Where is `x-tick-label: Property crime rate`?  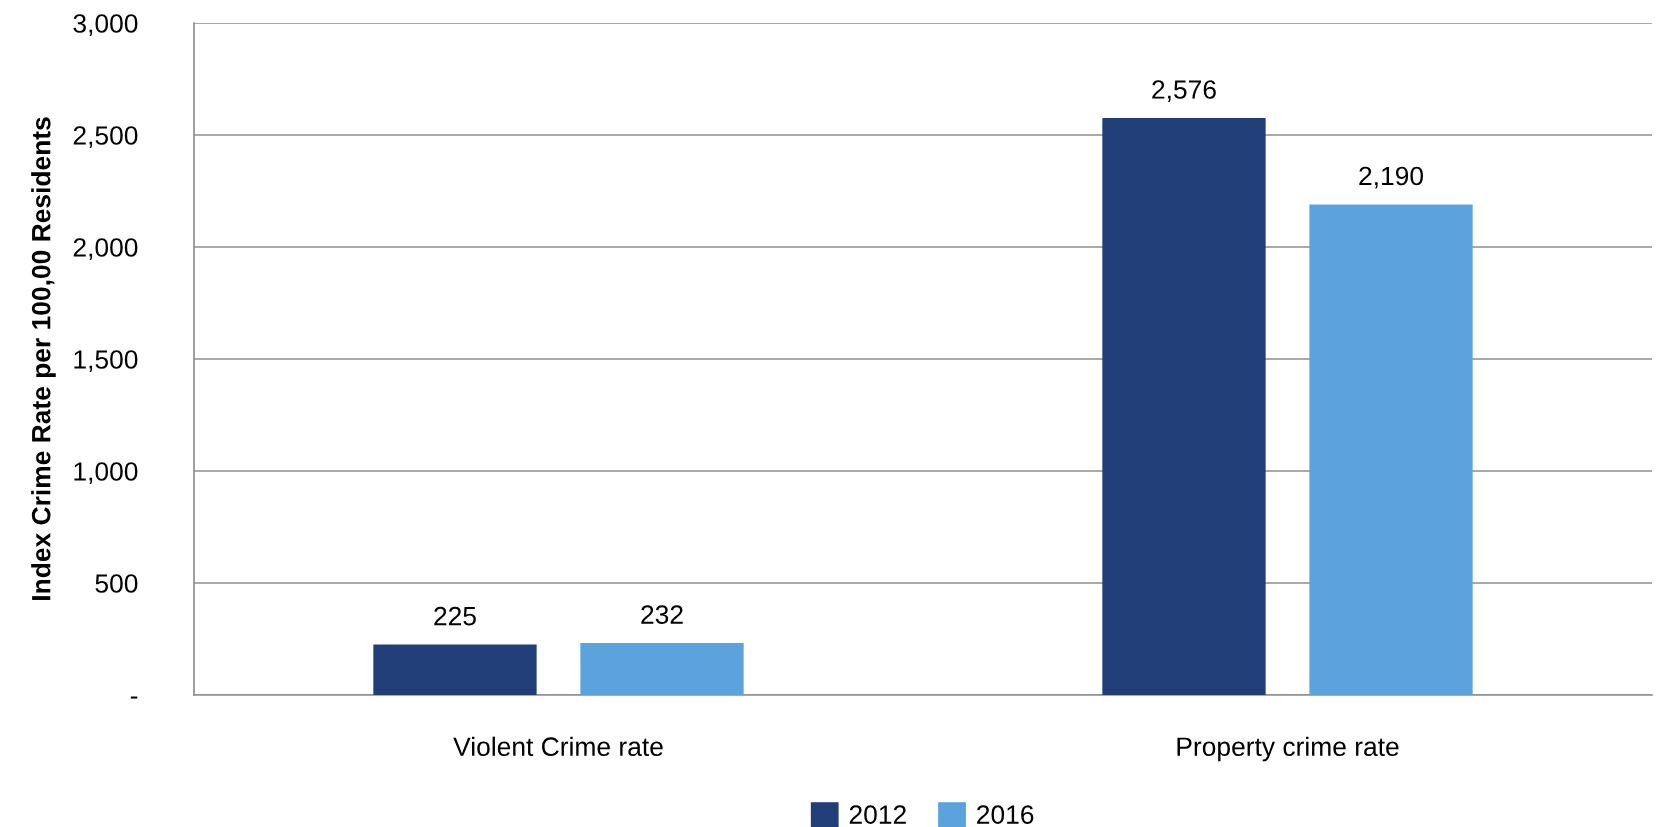 x-tick-label: Property crime rate is located at coordinates (1288, 749).